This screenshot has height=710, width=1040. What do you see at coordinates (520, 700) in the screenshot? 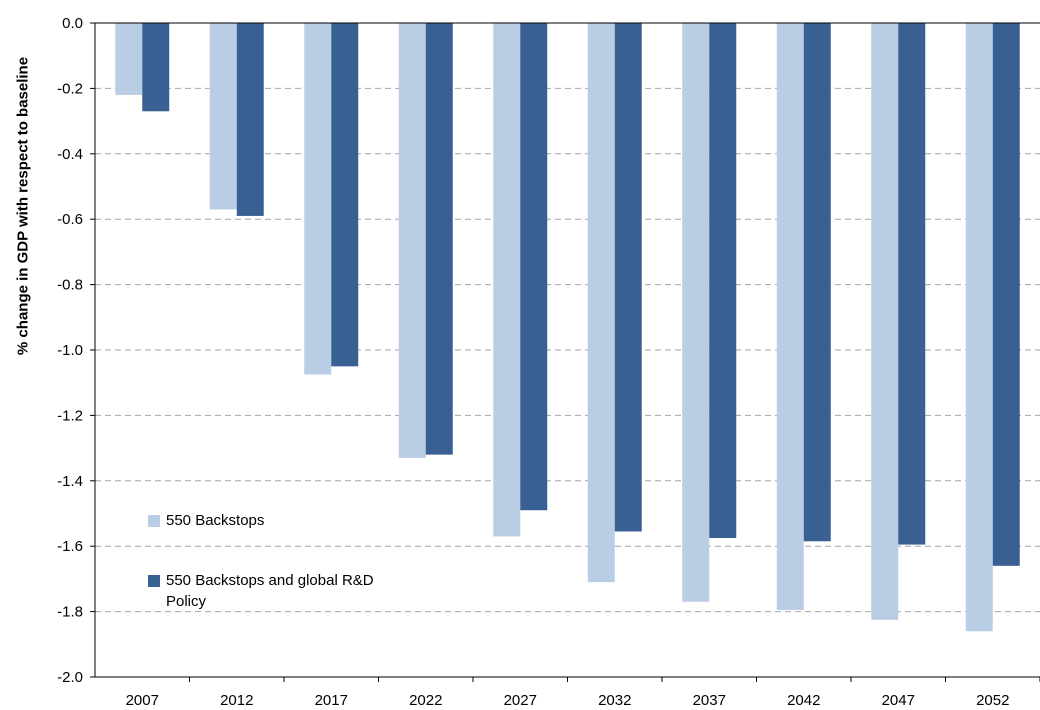
I see `x-tick-label: 2027` at bounding box center [520, 700].